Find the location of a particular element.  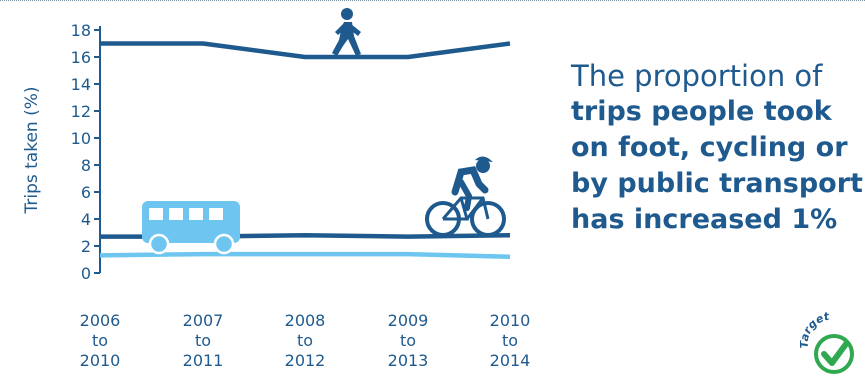

y-axis-label: Trips taken (%) is located at coordinates (32, 150).